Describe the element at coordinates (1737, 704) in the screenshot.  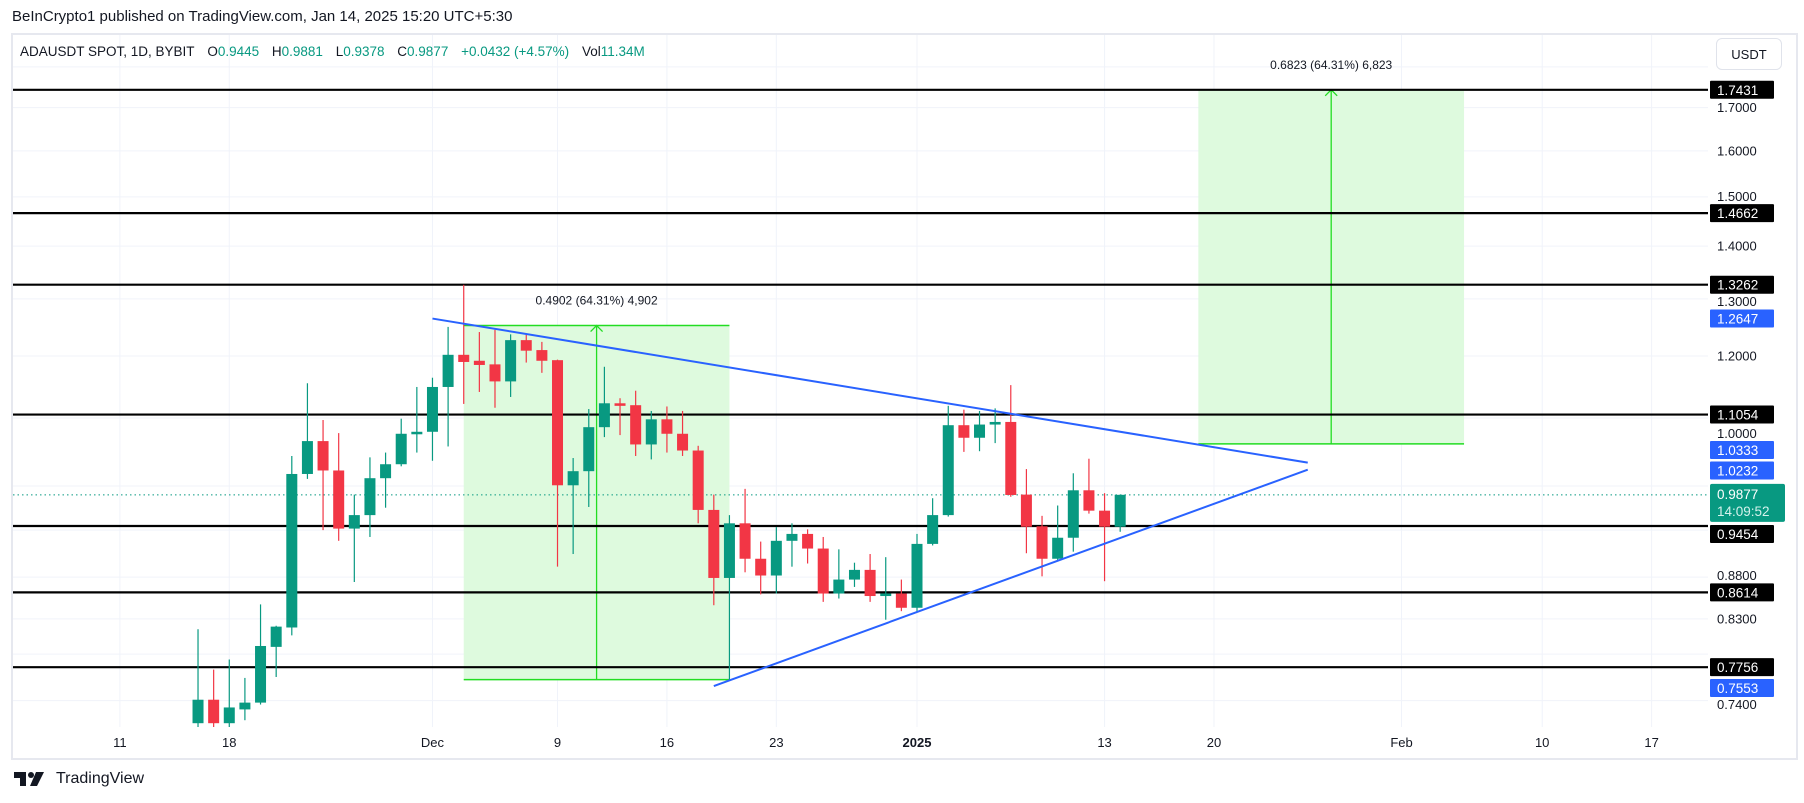
I see `price-tick-label: 0.7400` at that location.